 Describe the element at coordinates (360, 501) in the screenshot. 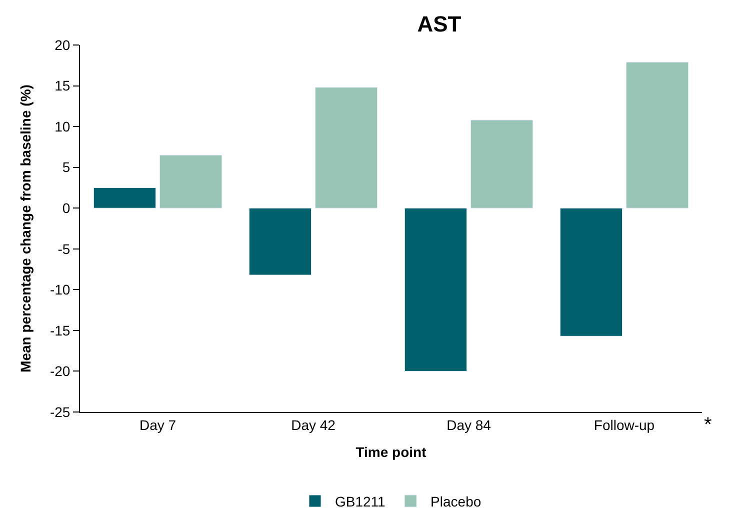

I see `legend-label: GB1211` at that location.